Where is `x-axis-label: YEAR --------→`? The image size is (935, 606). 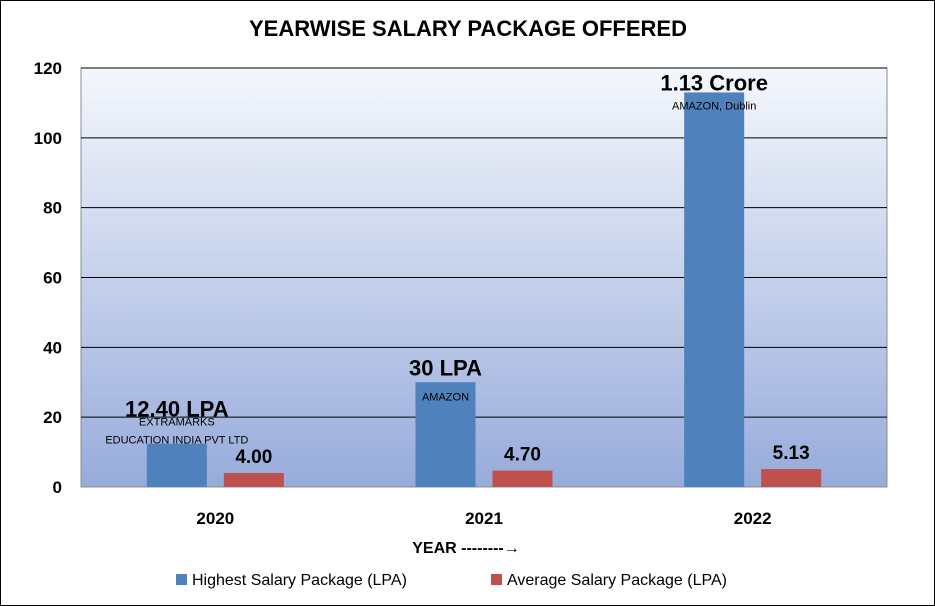
x-axis-label: YEAR --------→ is located at coordinates (466, 548).